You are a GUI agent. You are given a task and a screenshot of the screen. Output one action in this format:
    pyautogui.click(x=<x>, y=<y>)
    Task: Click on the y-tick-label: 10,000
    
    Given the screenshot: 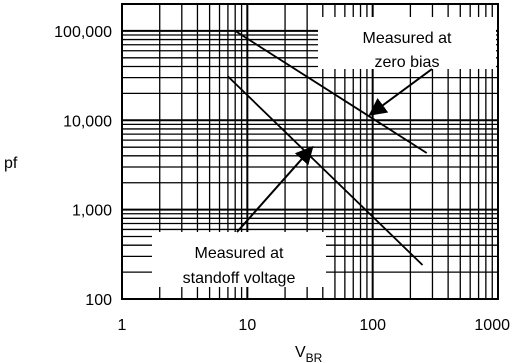 What is the action you would take?
    pyautogui.click(x=87, y=121)
    